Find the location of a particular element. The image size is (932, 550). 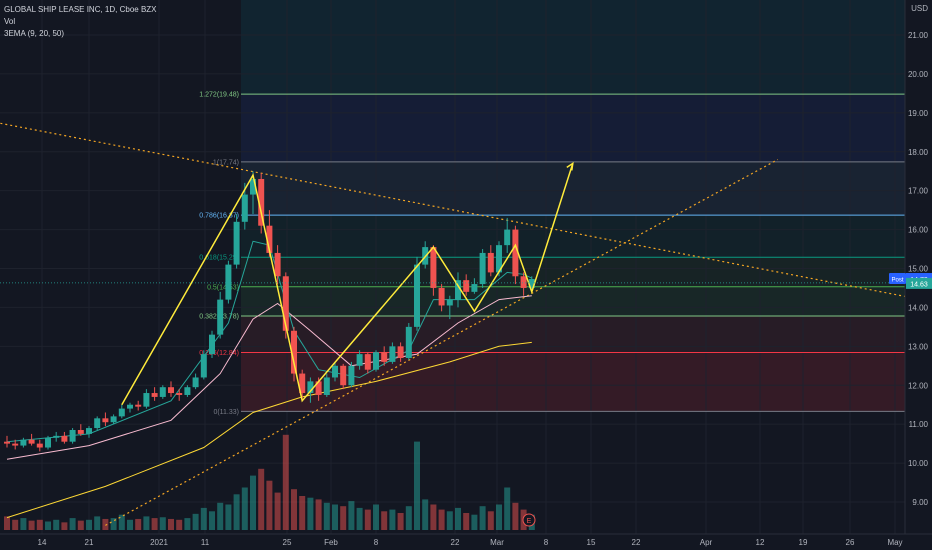

time-axis-background is located at coordinates (466, 542).